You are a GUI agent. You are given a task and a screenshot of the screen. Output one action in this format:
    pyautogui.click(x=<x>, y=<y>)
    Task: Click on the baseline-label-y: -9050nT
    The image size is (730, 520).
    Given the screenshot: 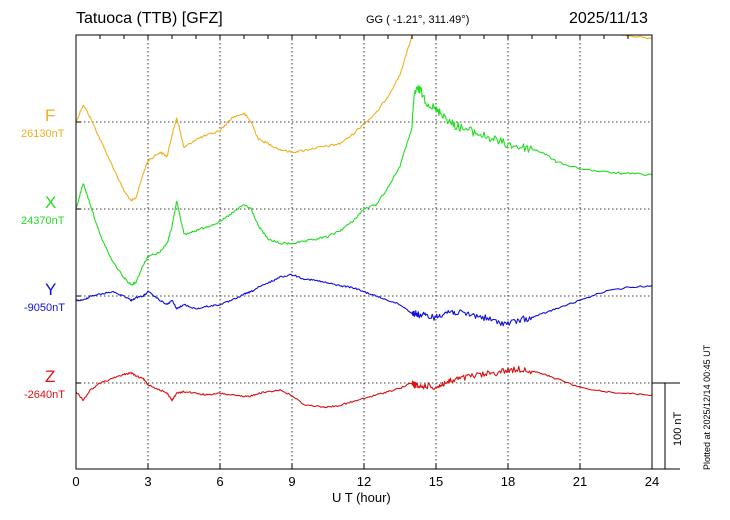 What is the action you would take?
    pyautogui.click(x=44, y=308)
    